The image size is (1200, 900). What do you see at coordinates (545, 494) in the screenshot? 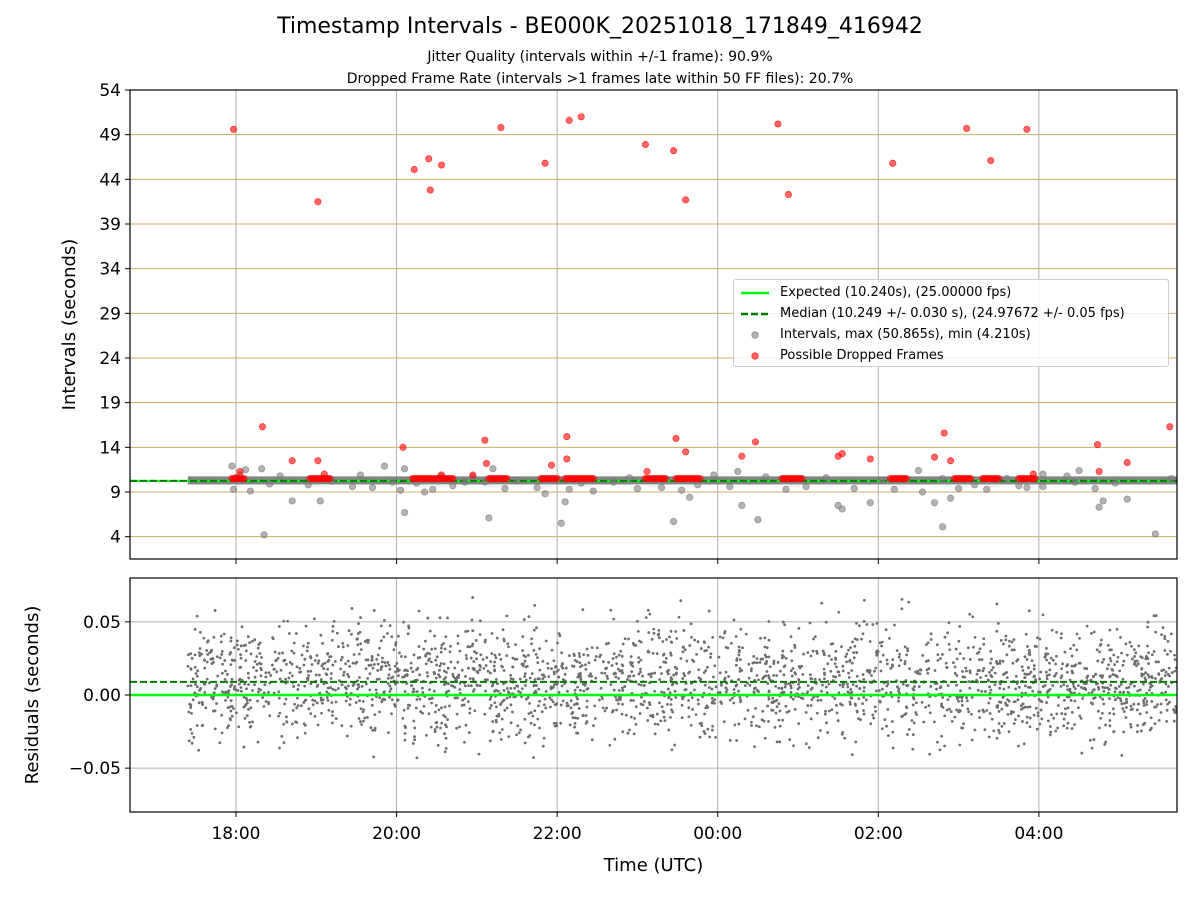
I see `interval-point` at bounding box center [545, 494].